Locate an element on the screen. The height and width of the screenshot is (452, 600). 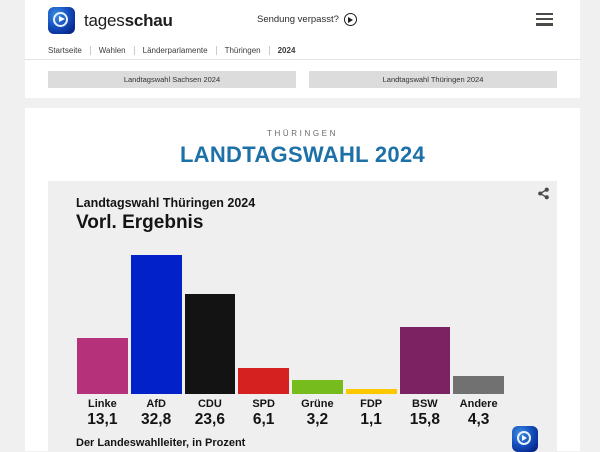
bar-afd is located at coordinates (156, 324).